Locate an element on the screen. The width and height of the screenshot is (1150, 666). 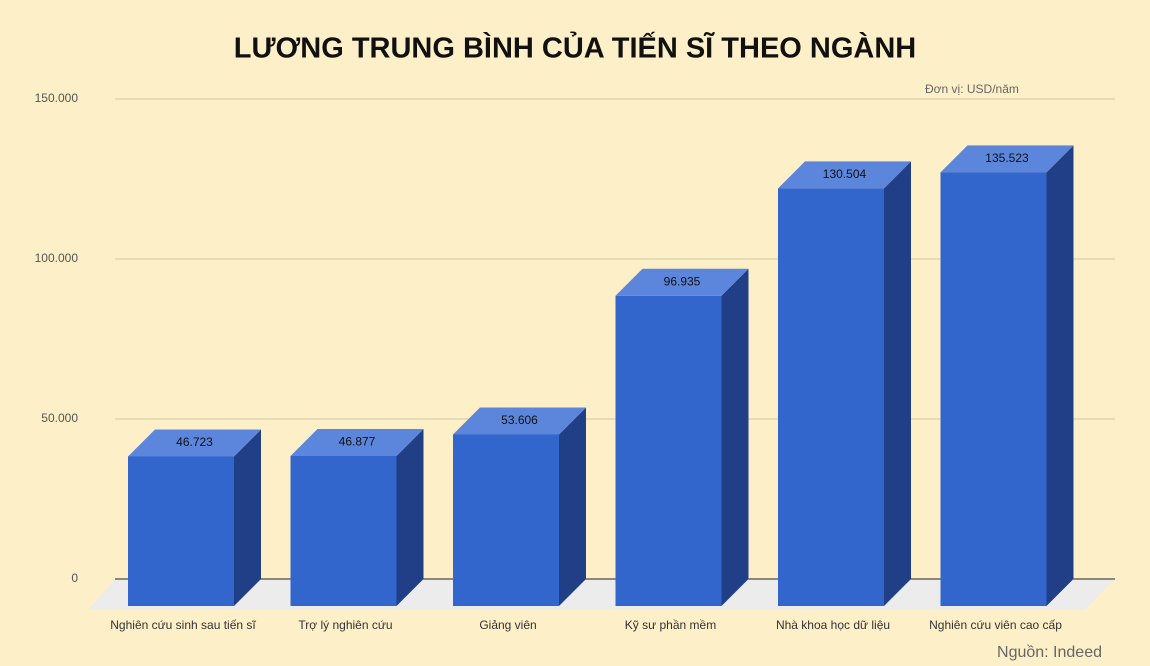
x-tick-label: Kỹ sư phần mềm is located at coordinates (670, 625).